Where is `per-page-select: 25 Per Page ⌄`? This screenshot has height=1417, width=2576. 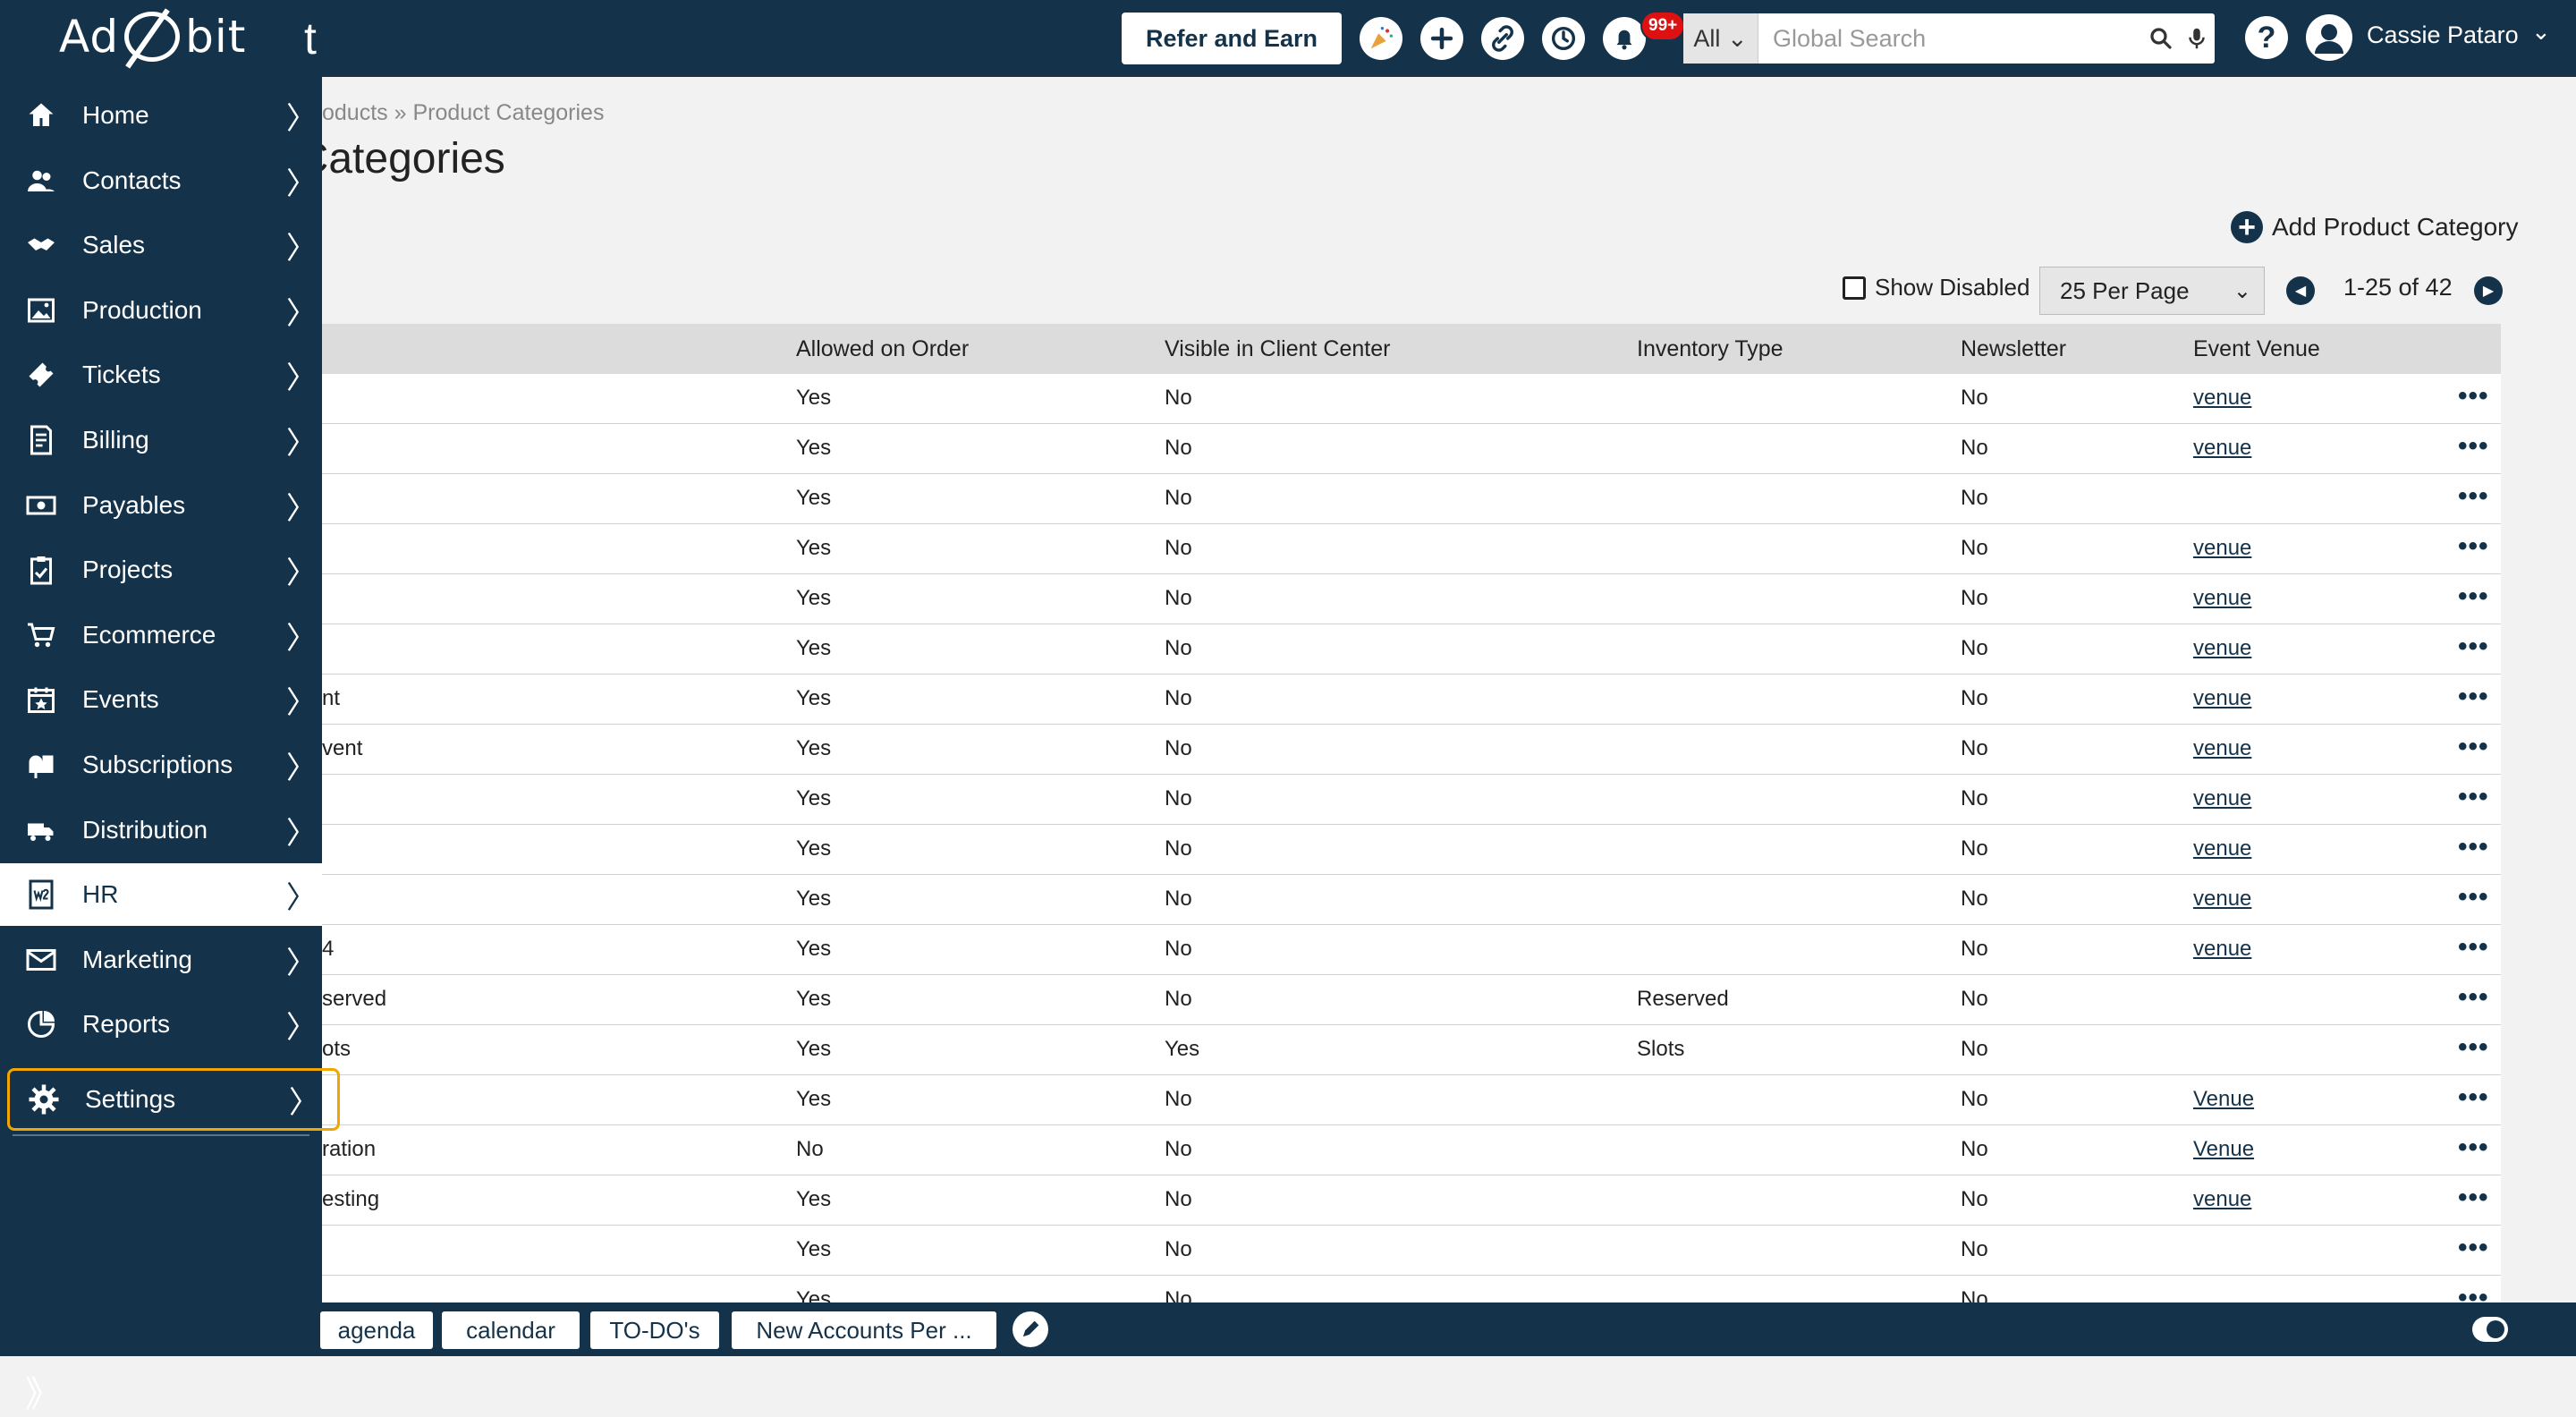 per-page-select: 25 Per Page ⌄ is located at coordinates (2152, 291).